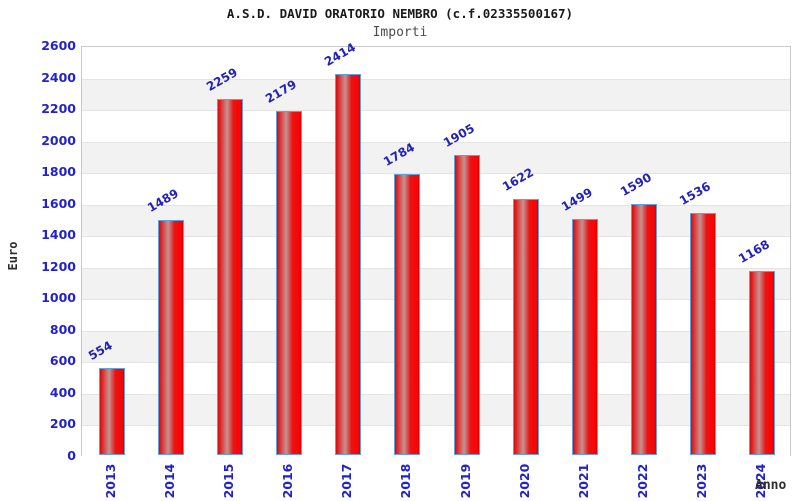 The width and height of the screenshot is (800, 501). Describe the element at coordinates (643, 481) in the screenshot. I see `x-tick-label: 2022` at that location.